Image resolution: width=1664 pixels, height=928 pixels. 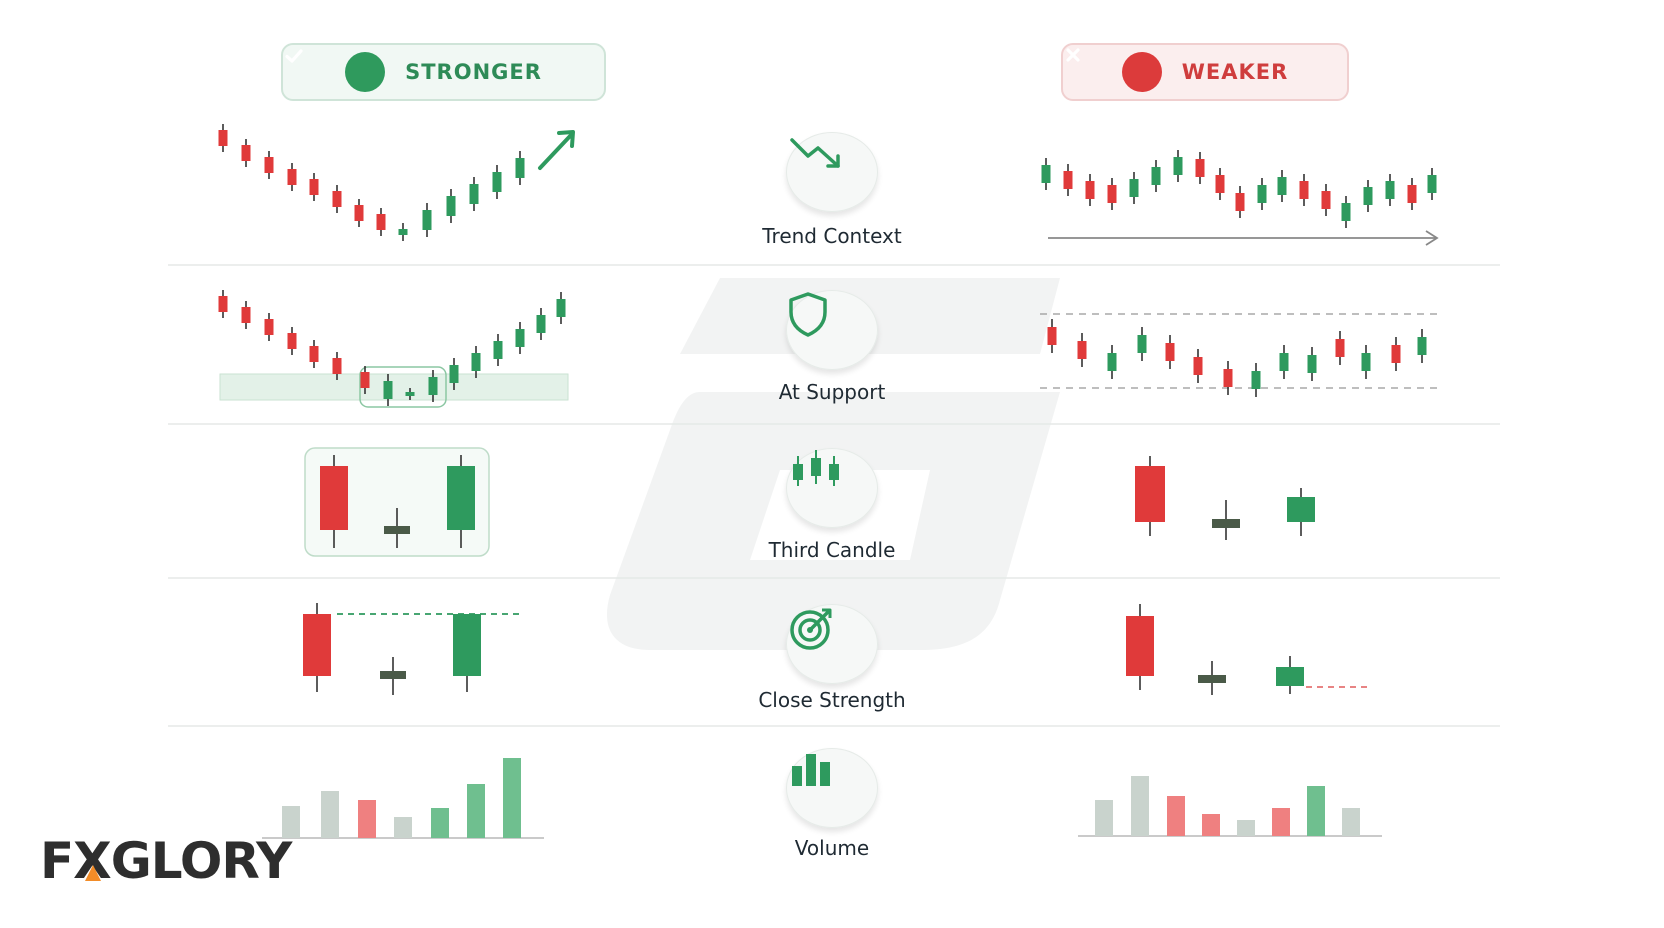 I want to click on weaker-header: WEAKER, so click(x=1205, y=72).